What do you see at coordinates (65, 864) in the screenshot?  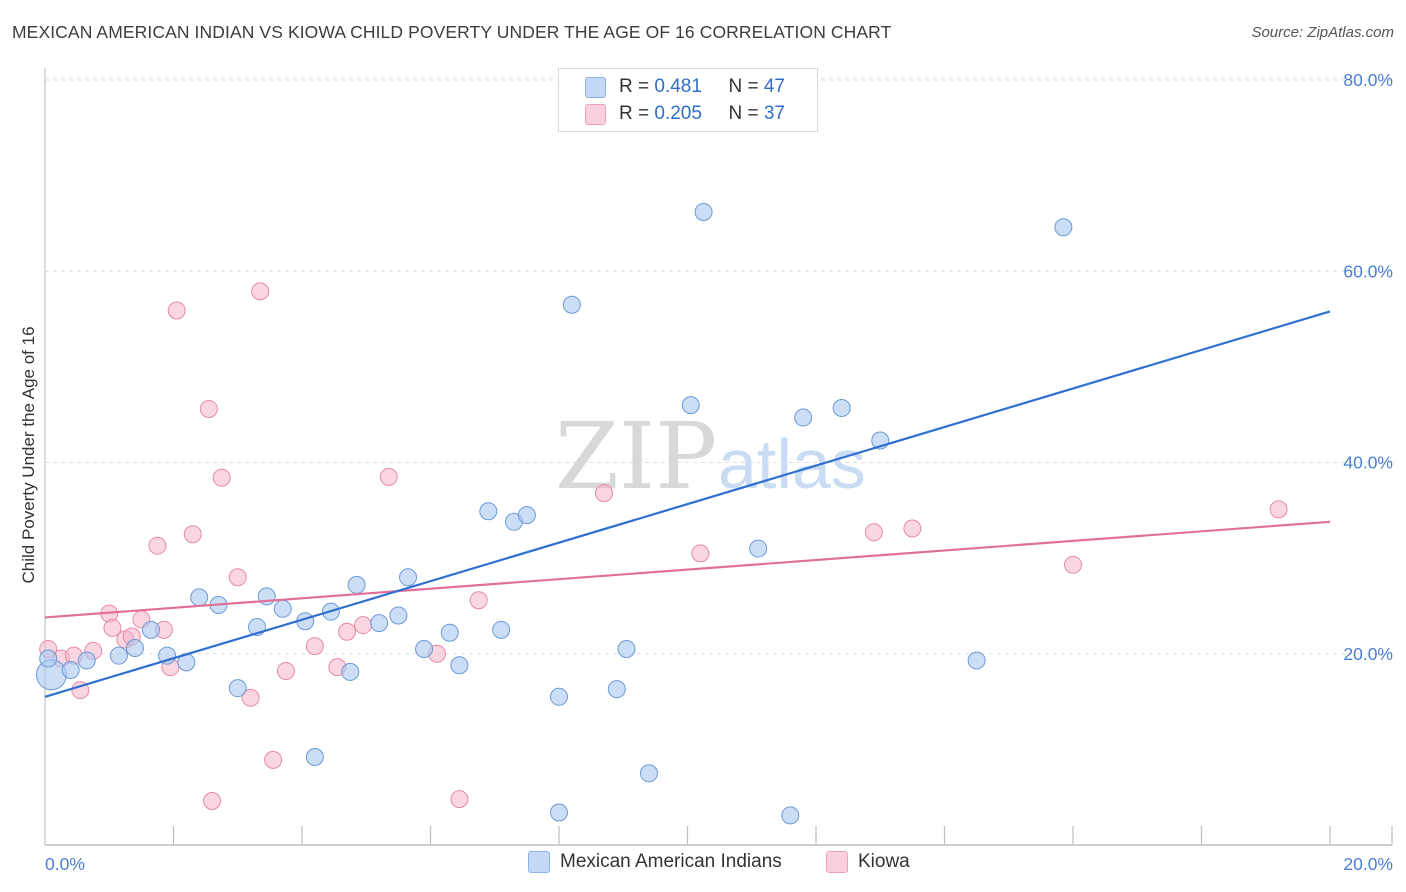 I see `x-tick-label: 0.0%` at bounding box center [65, 864].